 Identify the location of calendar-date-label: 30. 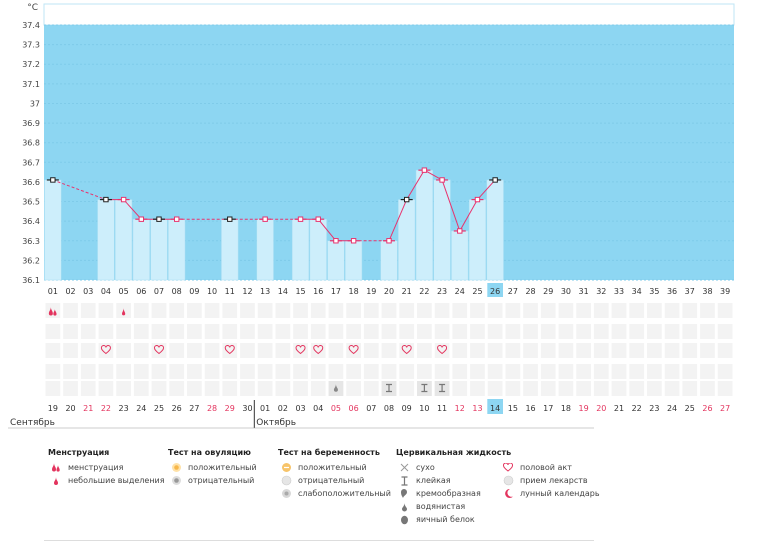
(247, 408).